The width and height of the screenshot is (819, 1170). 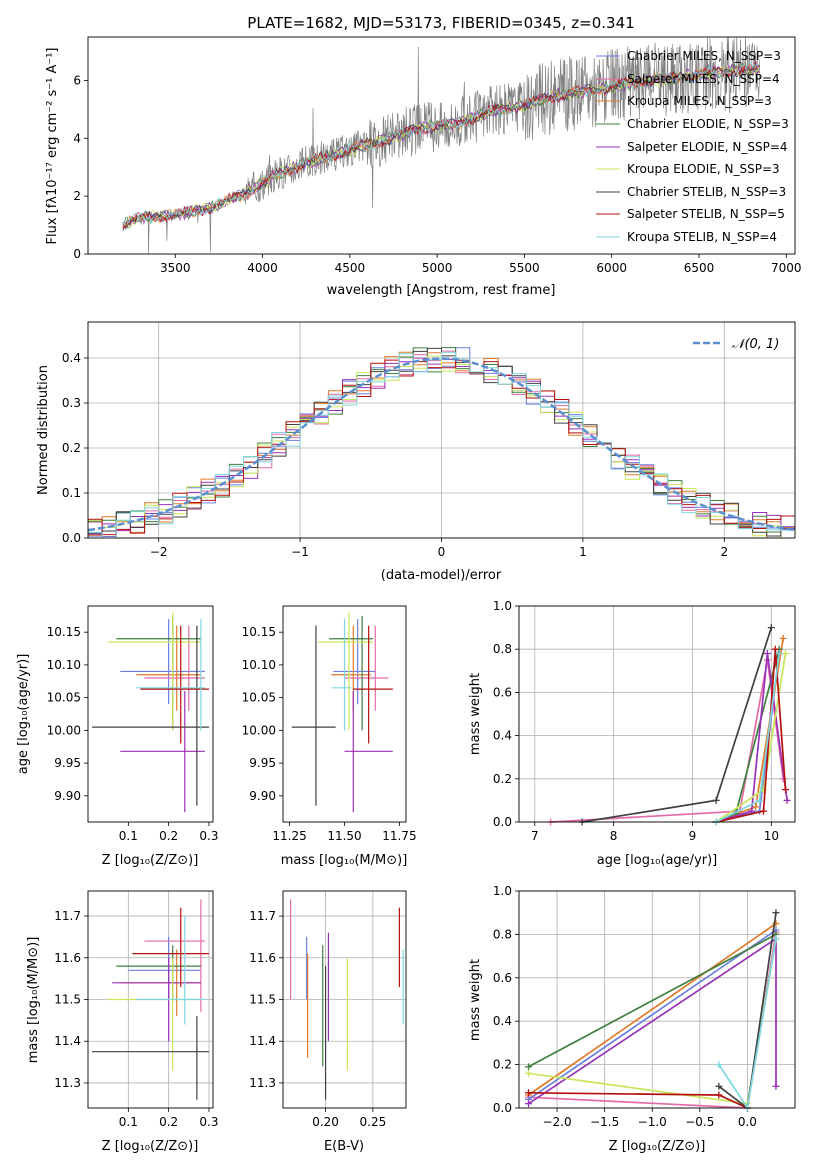 What do you see at coordinates (300, 552) in the screenshot?
I see `x-tick-label: −1` at bounding box center [300, 552].